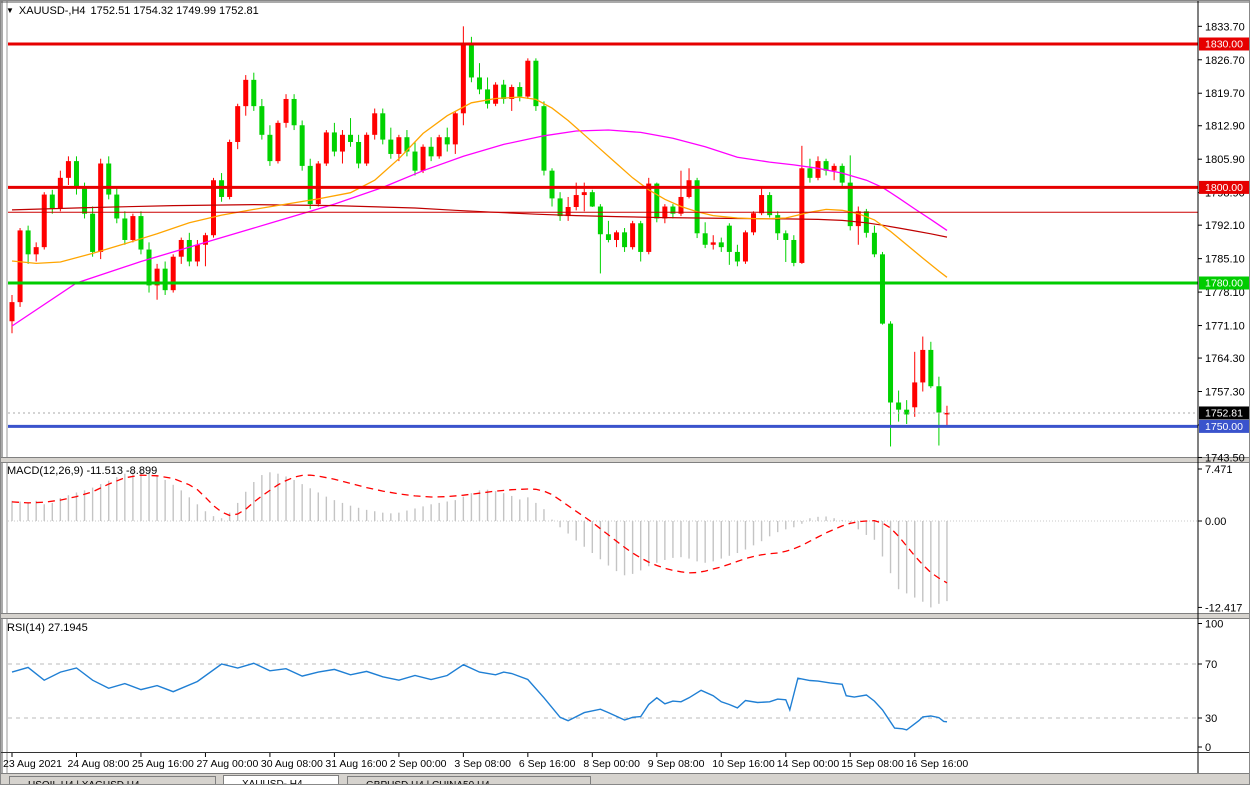 The width and height of the screenshot is (1250, 785). I want to click on price-axis-badge-label: 1752.81, so click(1224, 413).